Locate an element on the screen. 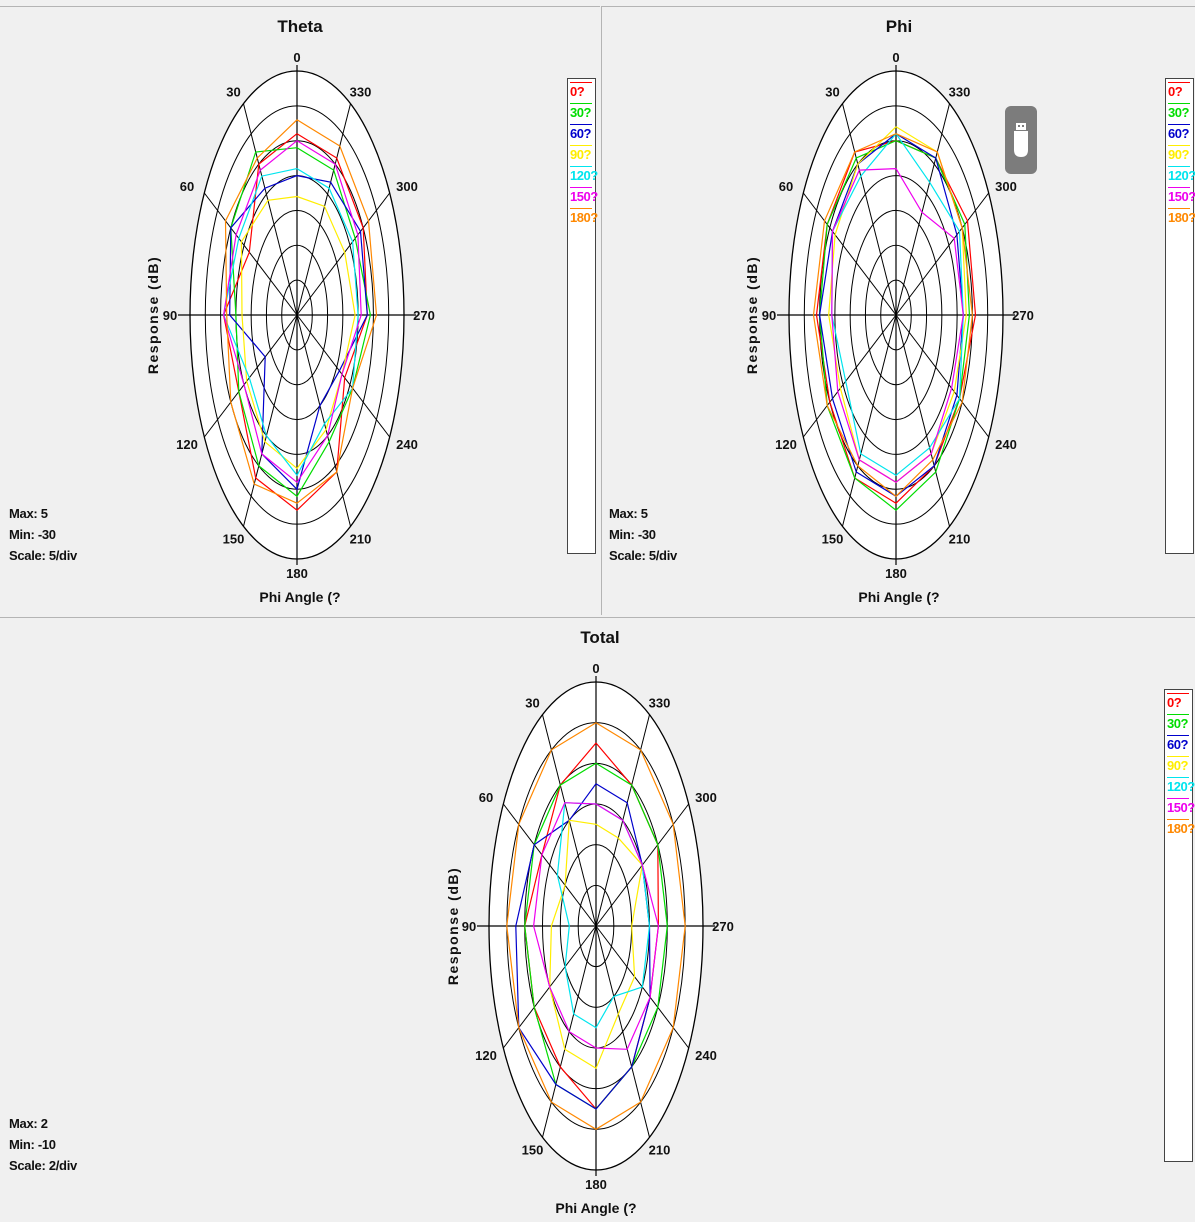  total-stats: Max: 2 Min: -10 Scale: 2/div is located at coordinates (43, 1144).